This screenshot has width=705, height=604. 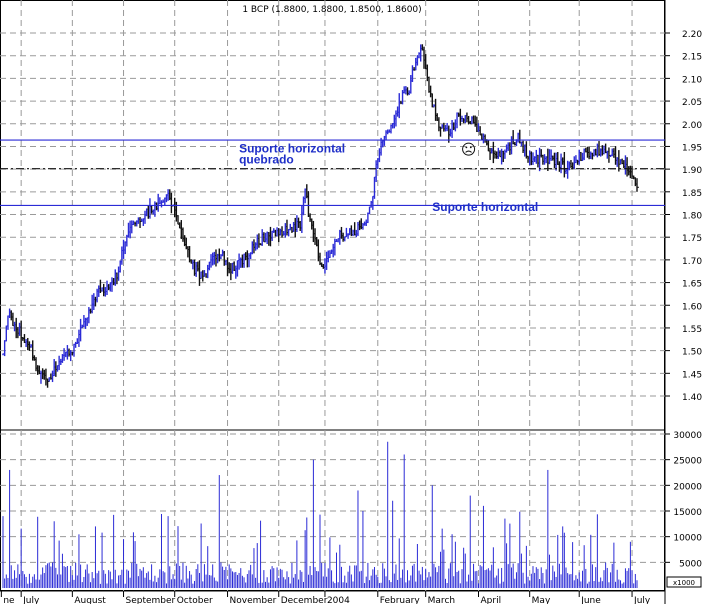 I want to click on x-tick-label: ne, so click(x=9, y=600).